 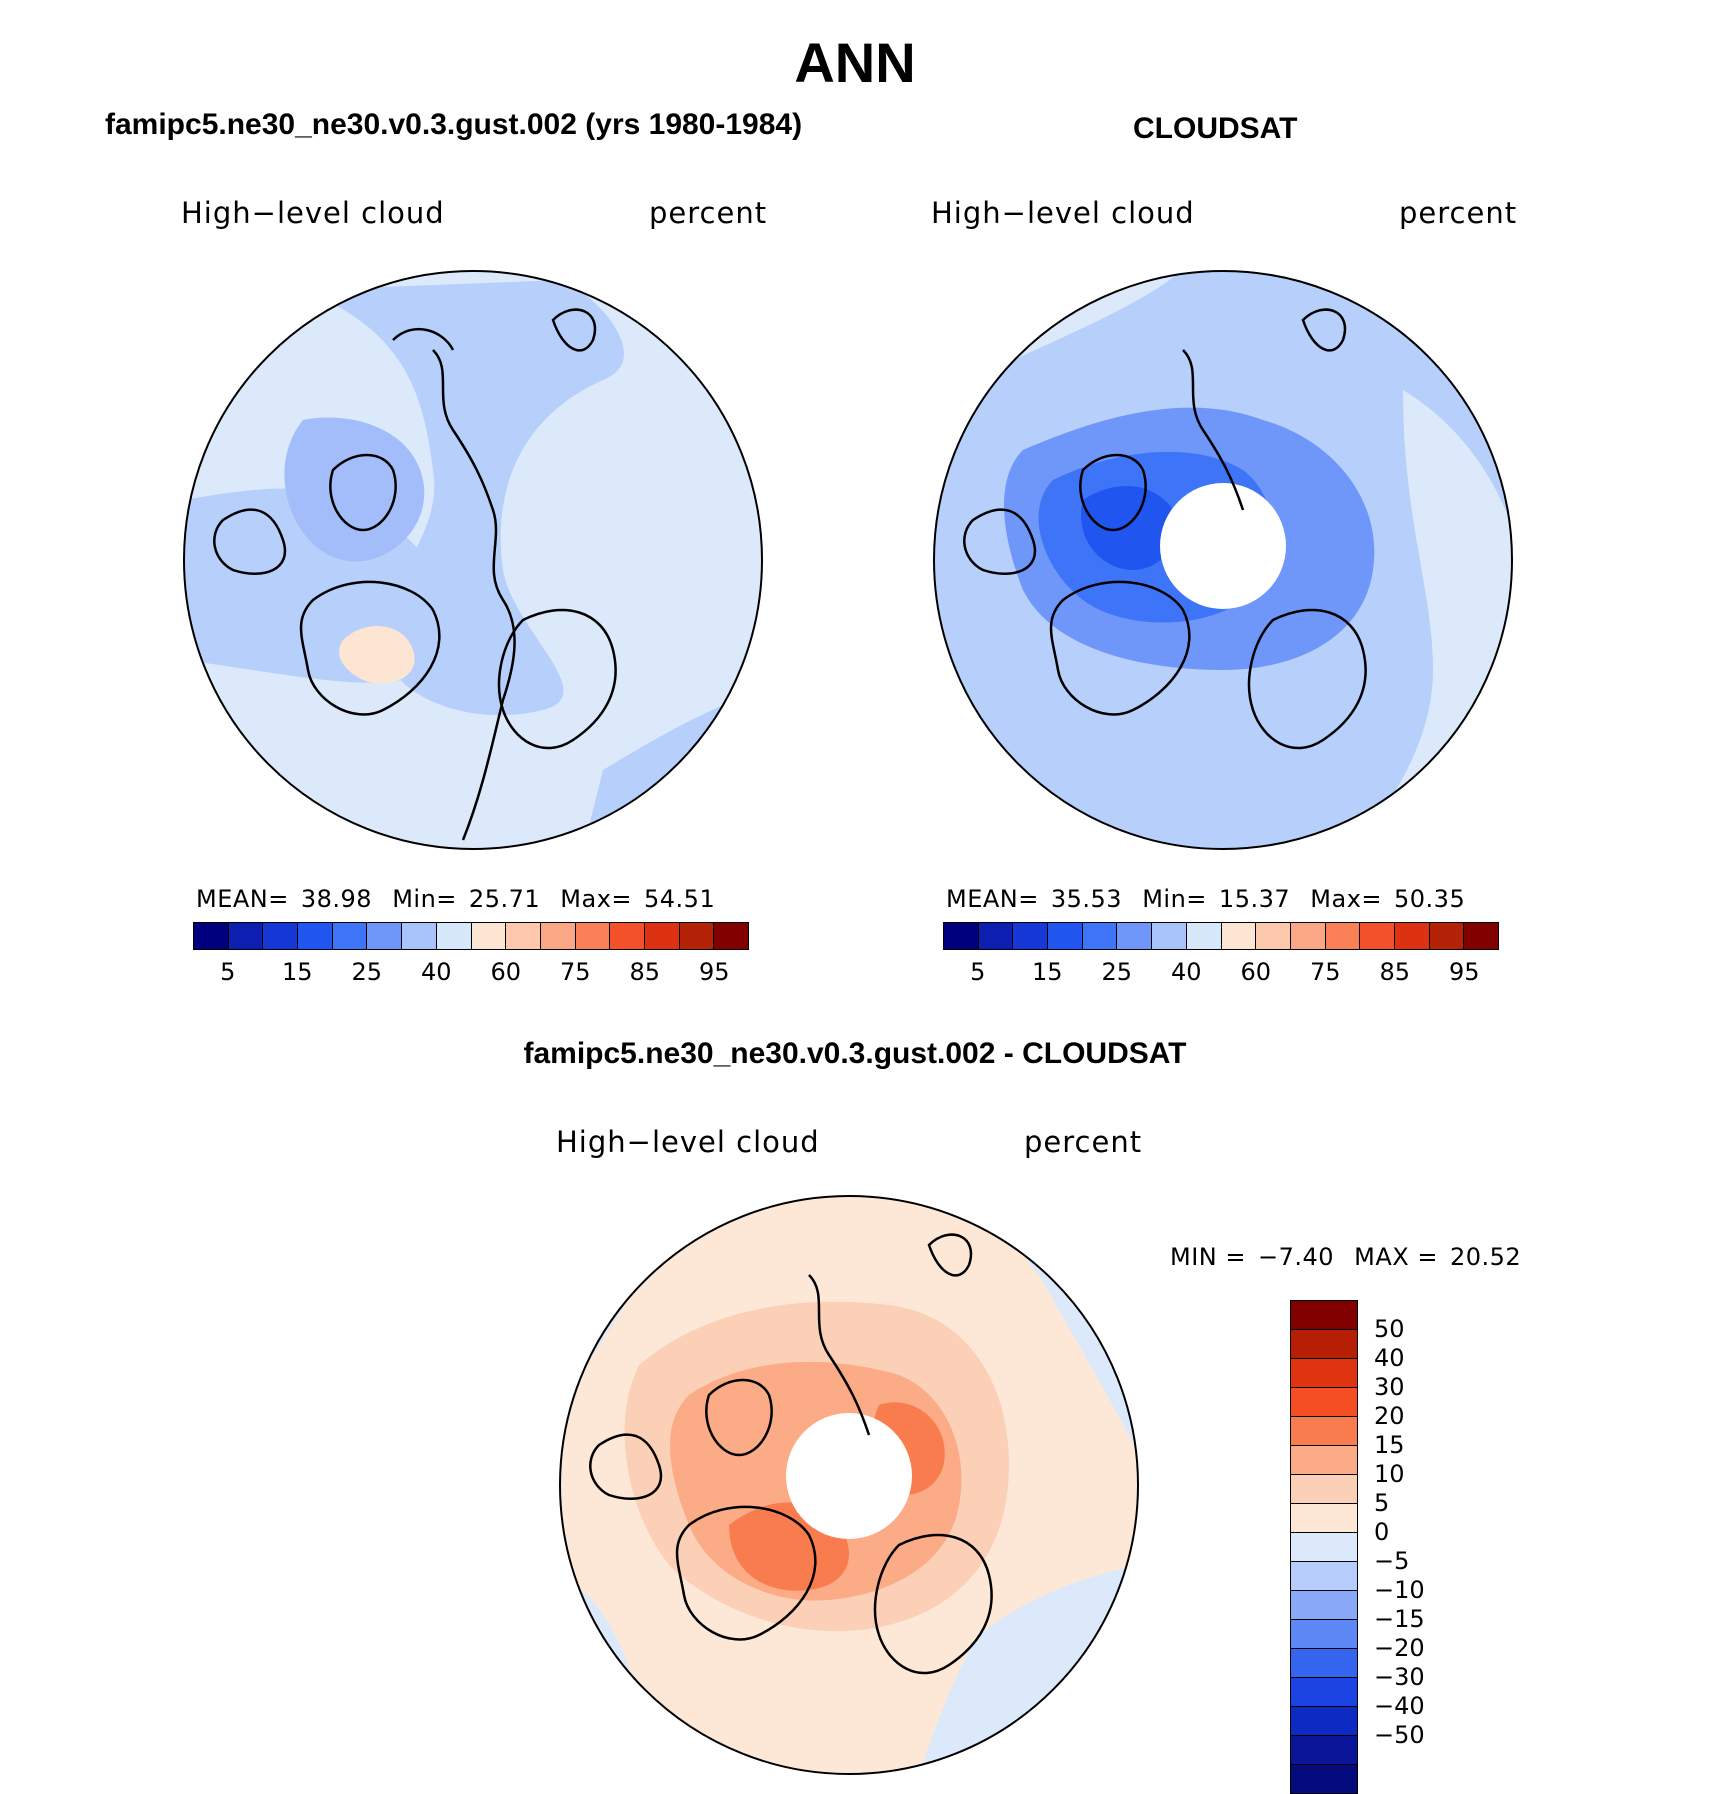 I want to click on panel-1-stats: MEAN= 38.98 Min= 25.71 Max= 54.51, so click(x=461, y=899).